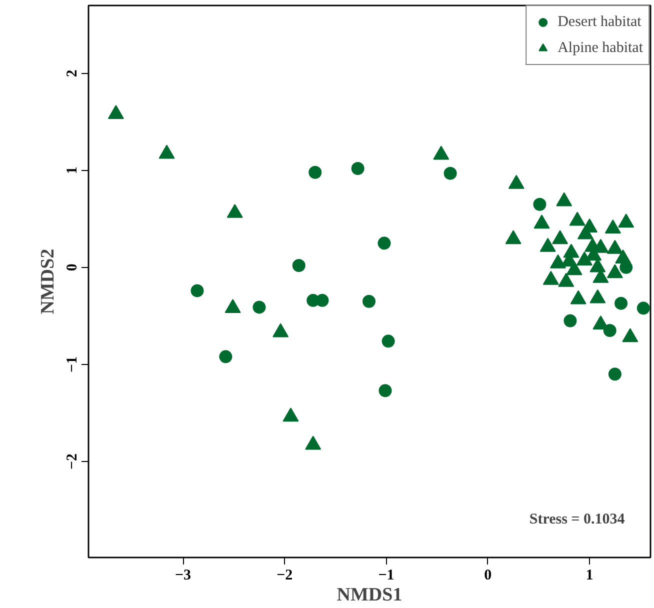 The image size is (654, 608). What do you see at coordinates (284, 576) in the screenshot?
I see `x-tick-label: −2` at bounding box center [284, 576].